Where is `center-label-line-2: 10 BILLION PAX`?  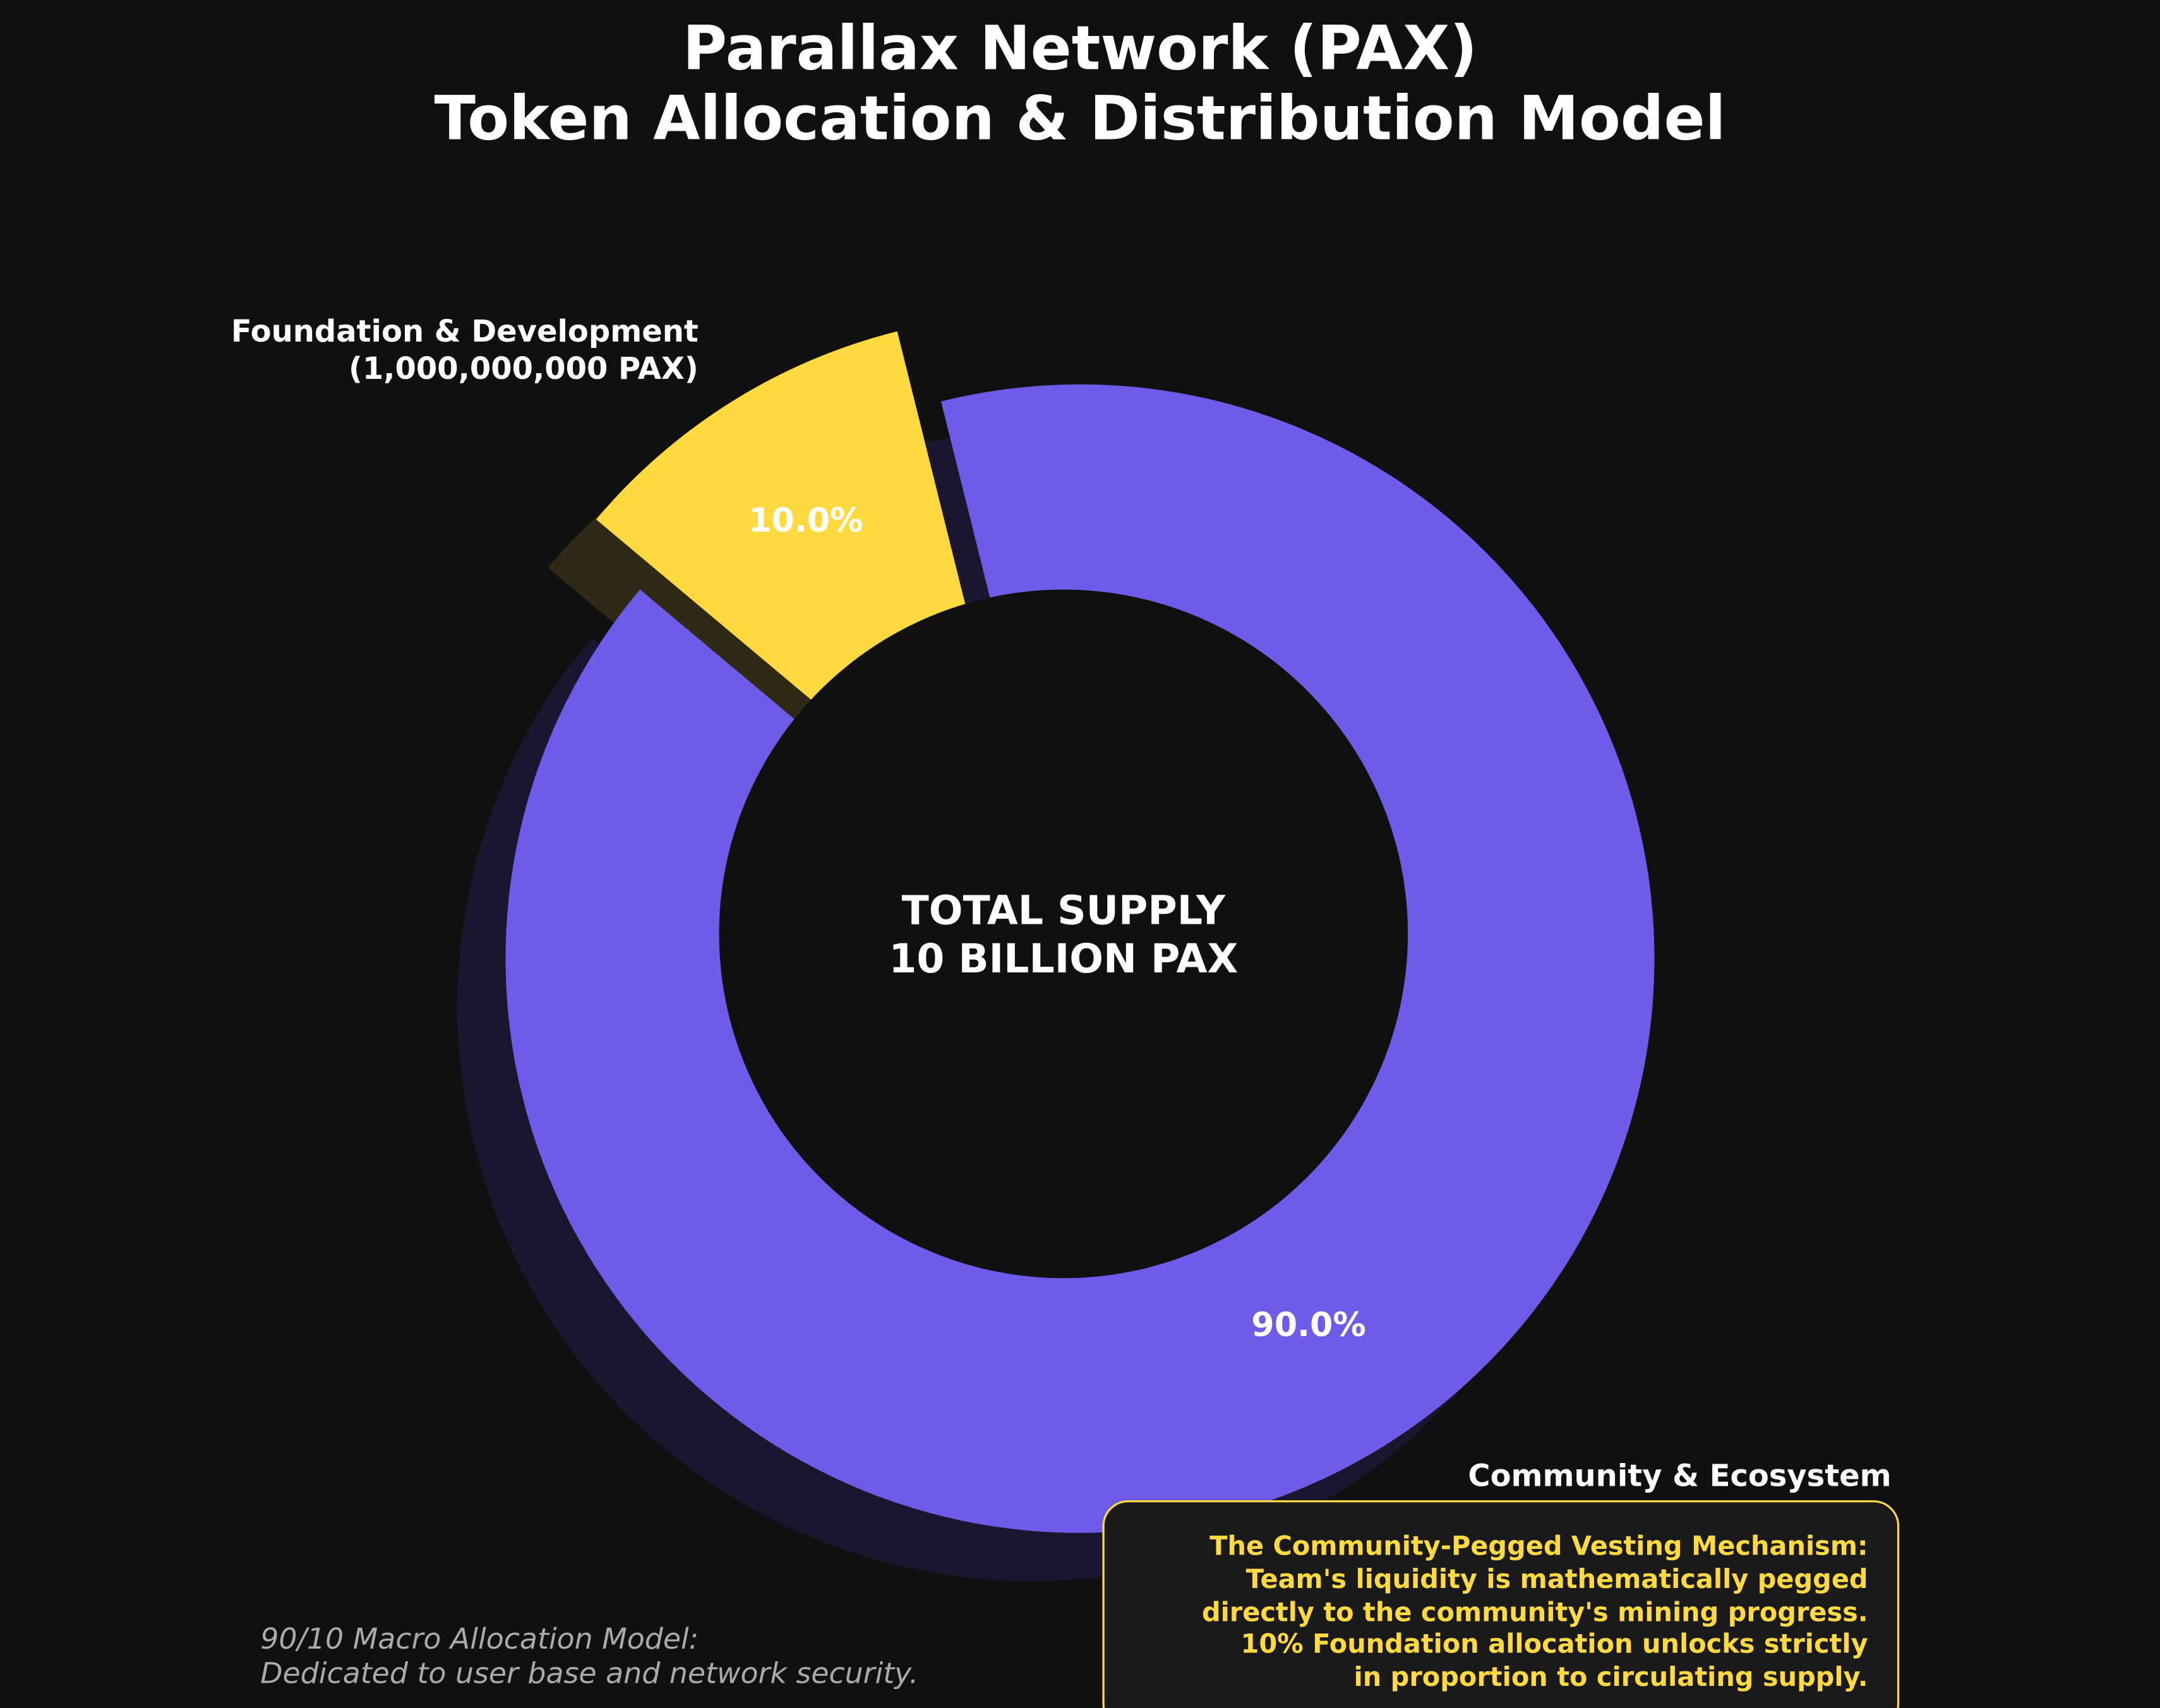 center-label-line-2: 10 BILLION PAX is located at coordinates (1063, 959).